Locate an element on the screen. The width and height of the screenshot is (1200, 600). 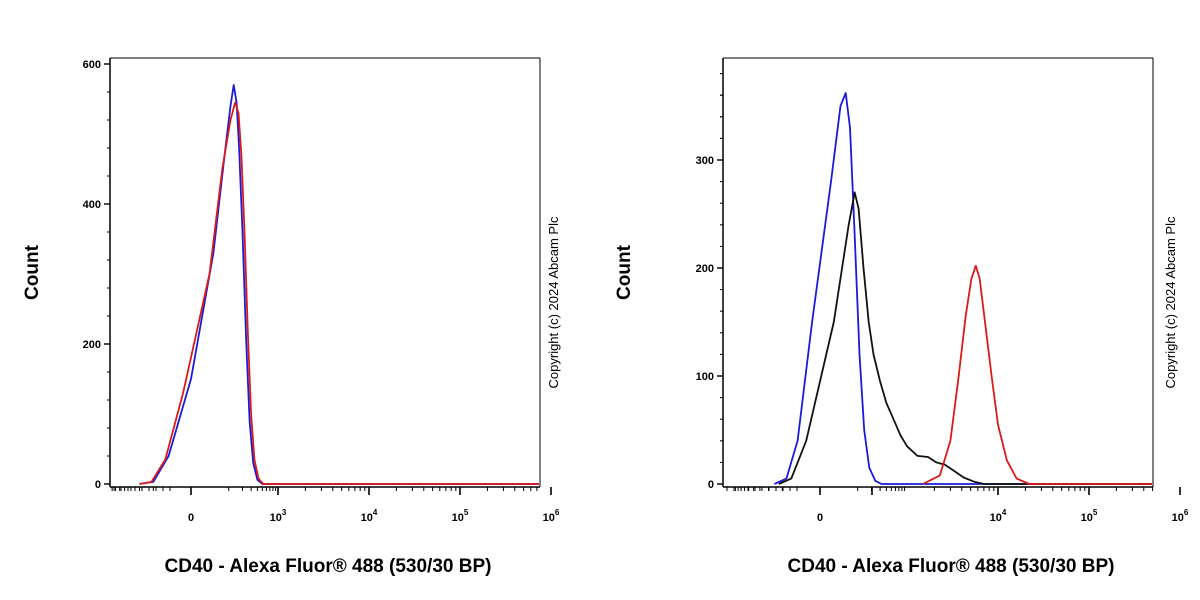
y-tick-label: 300 is located at coordinates (705, 161).